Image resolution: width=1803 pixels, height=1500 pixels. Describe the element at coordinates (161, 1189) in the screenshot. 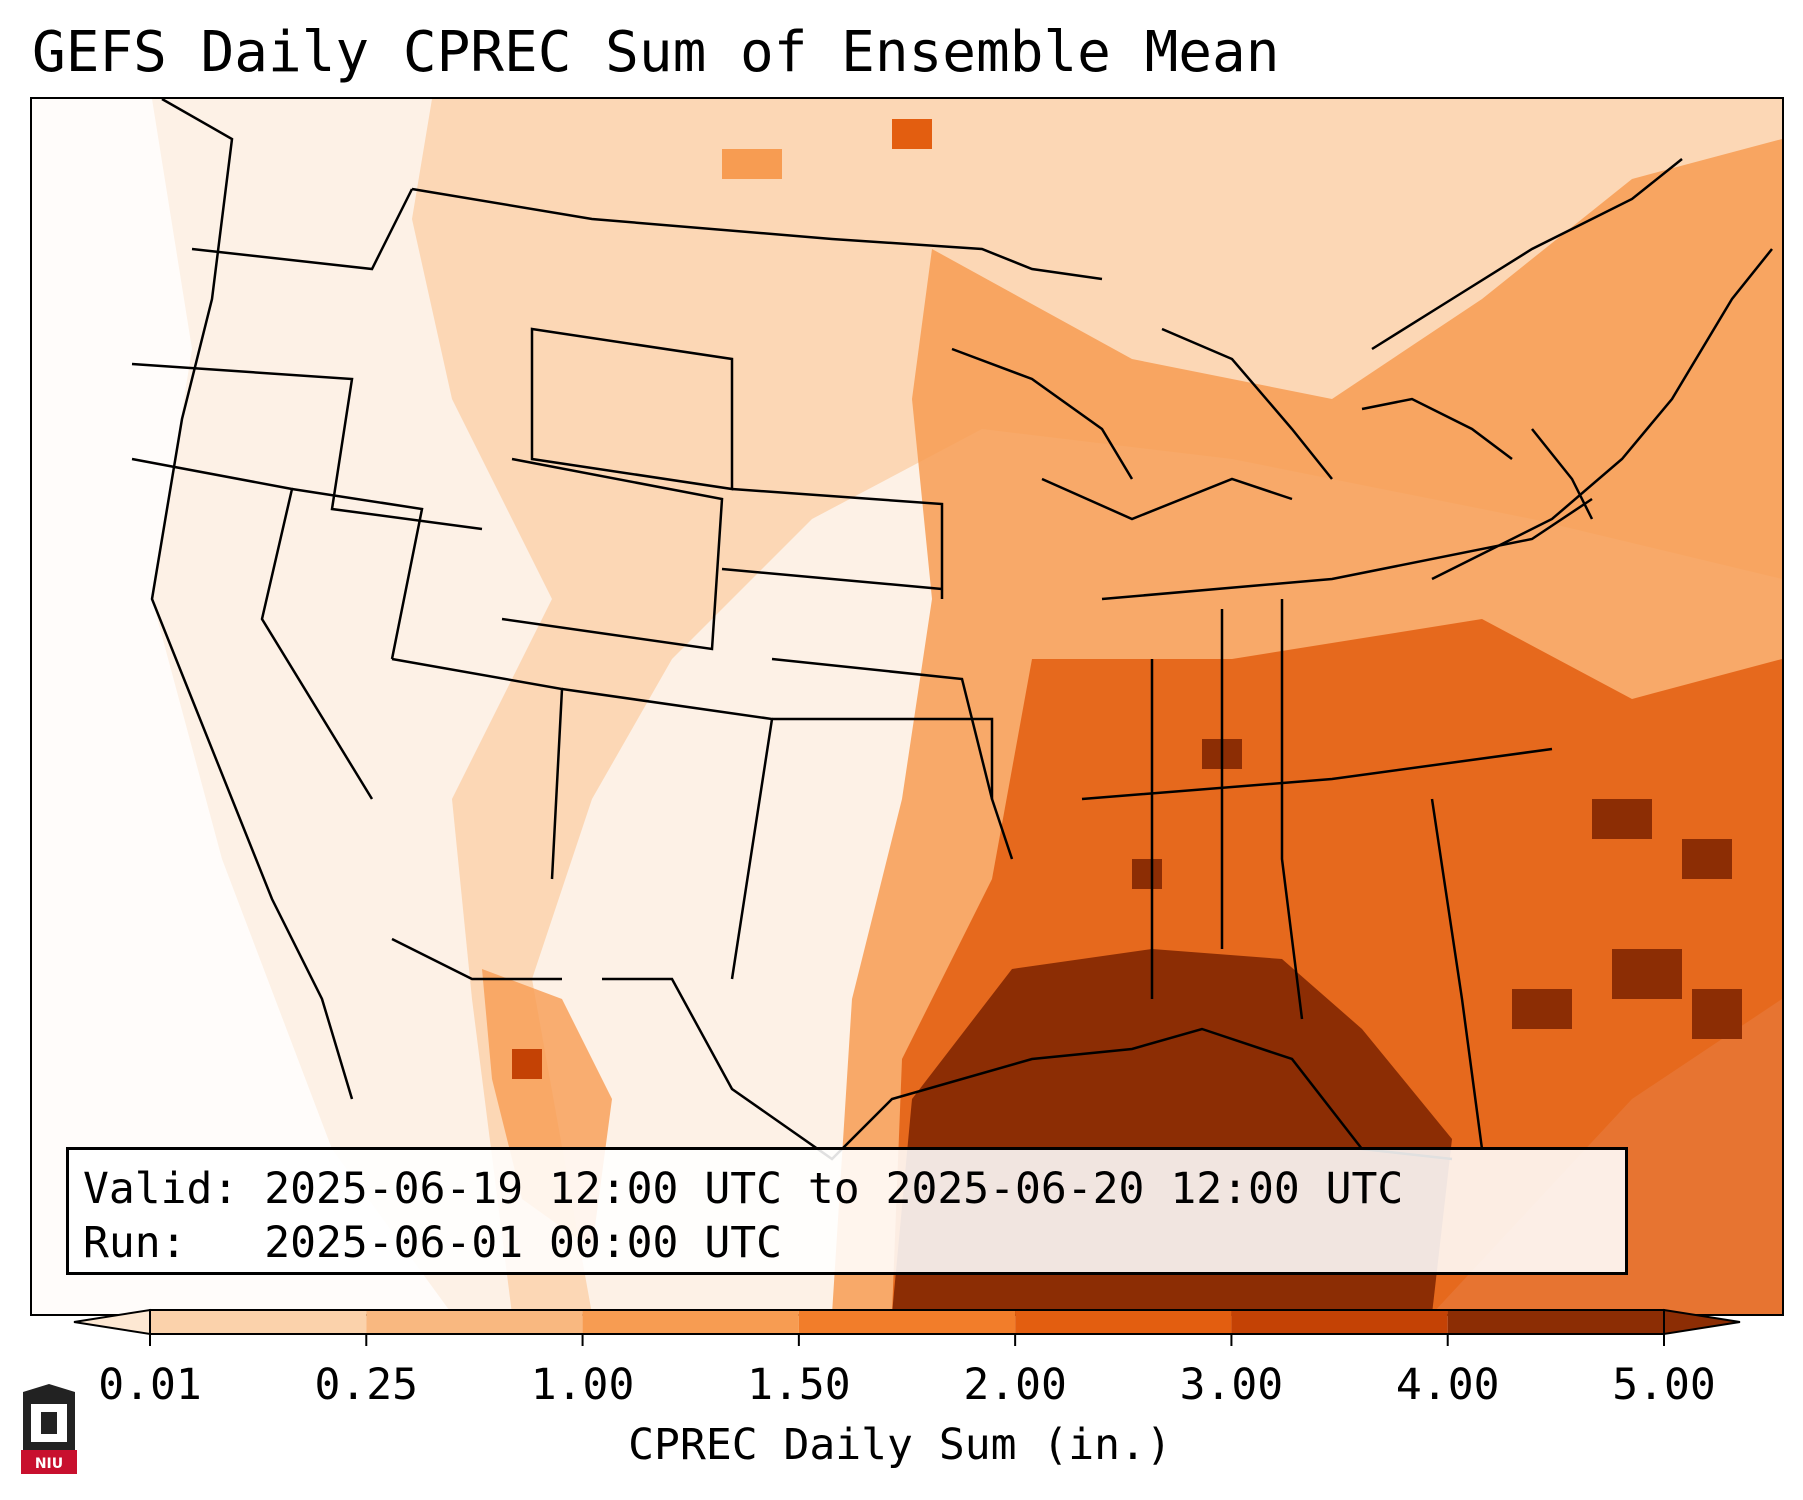

I see `valid-label: Valid:` at that location.